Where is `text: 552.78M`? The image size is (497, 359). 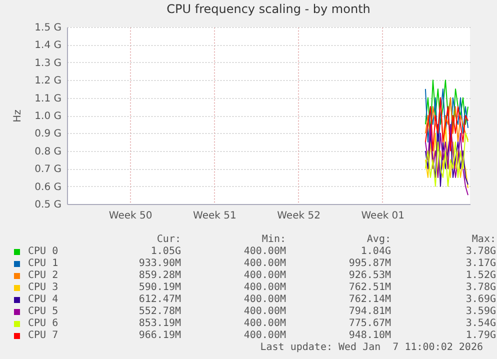 text: 552.78M is located at coordinates (159, 312).